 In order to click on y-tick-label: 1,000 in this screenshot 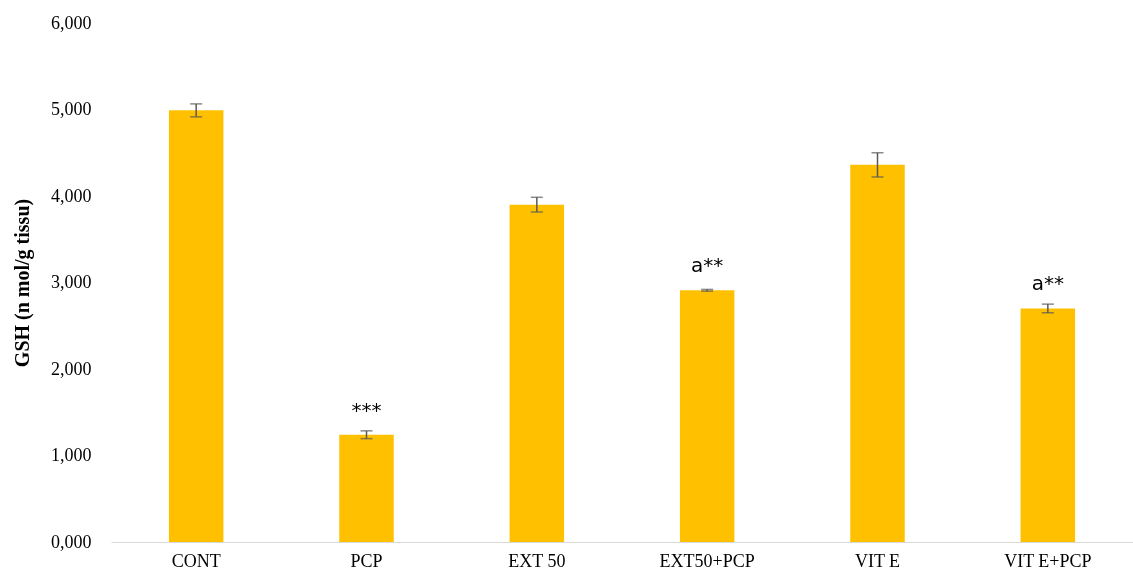, I will do `click(71, 455)`.